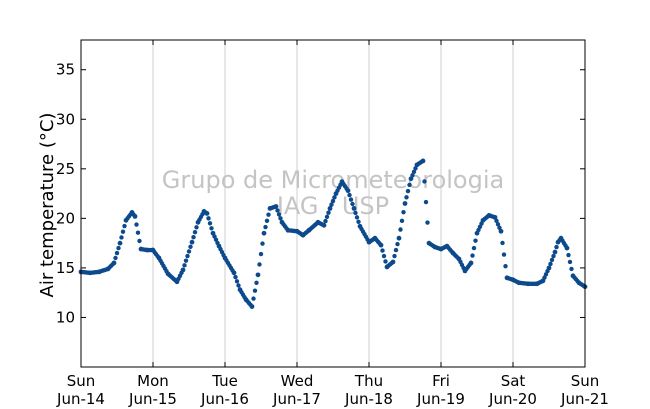 Image resolution: width=650 pixels, height=409 pixels. Describe the element at coordinates (65, 70) in the screenshot. I see `y-tick-label: 35` at that location.